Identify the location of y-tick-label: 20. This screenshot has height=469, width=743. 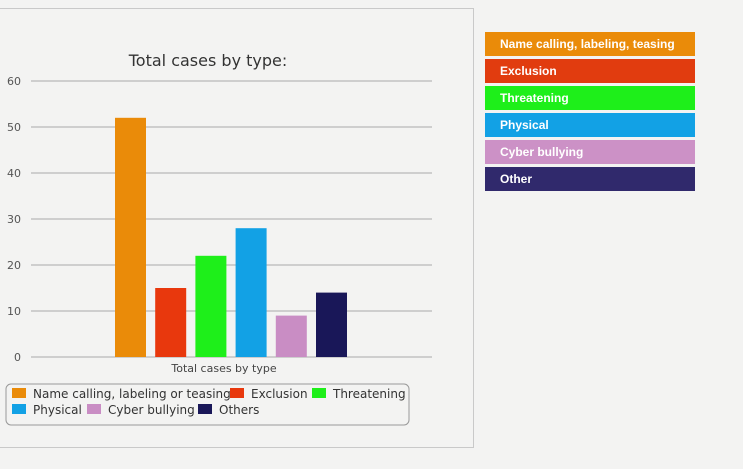
(14, 265).